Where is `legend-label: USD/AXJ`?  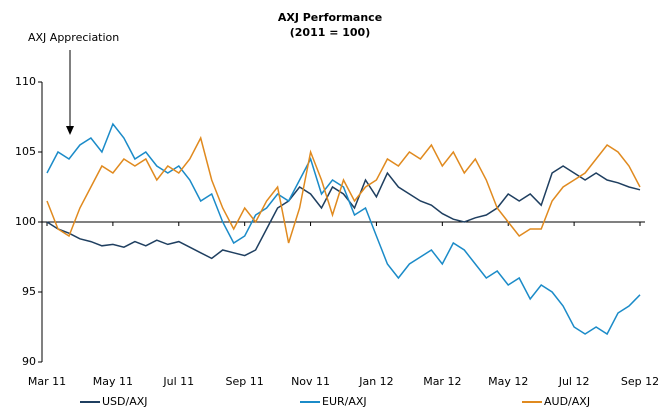 legend-label: USD/AXJ is located at coordinates (125, 401).